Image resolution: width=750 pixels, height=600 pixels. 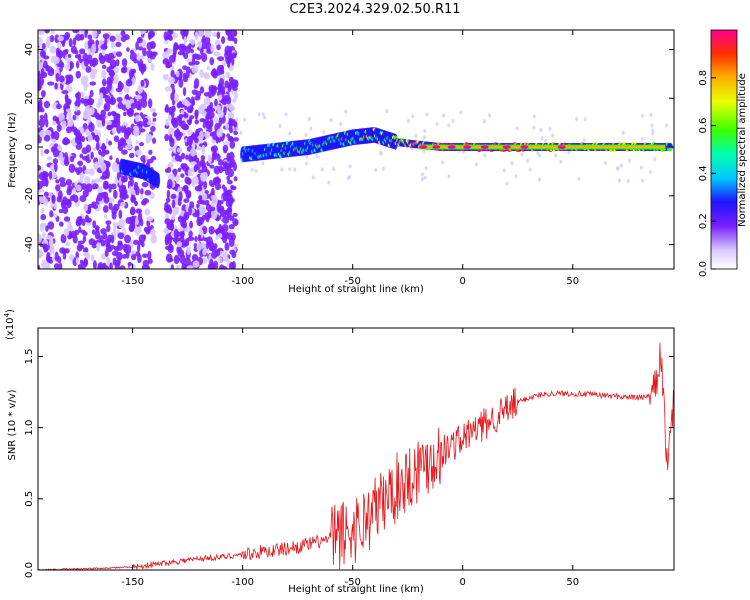 I want to click on x-tick-label: -50, so click(x=353, y=582).